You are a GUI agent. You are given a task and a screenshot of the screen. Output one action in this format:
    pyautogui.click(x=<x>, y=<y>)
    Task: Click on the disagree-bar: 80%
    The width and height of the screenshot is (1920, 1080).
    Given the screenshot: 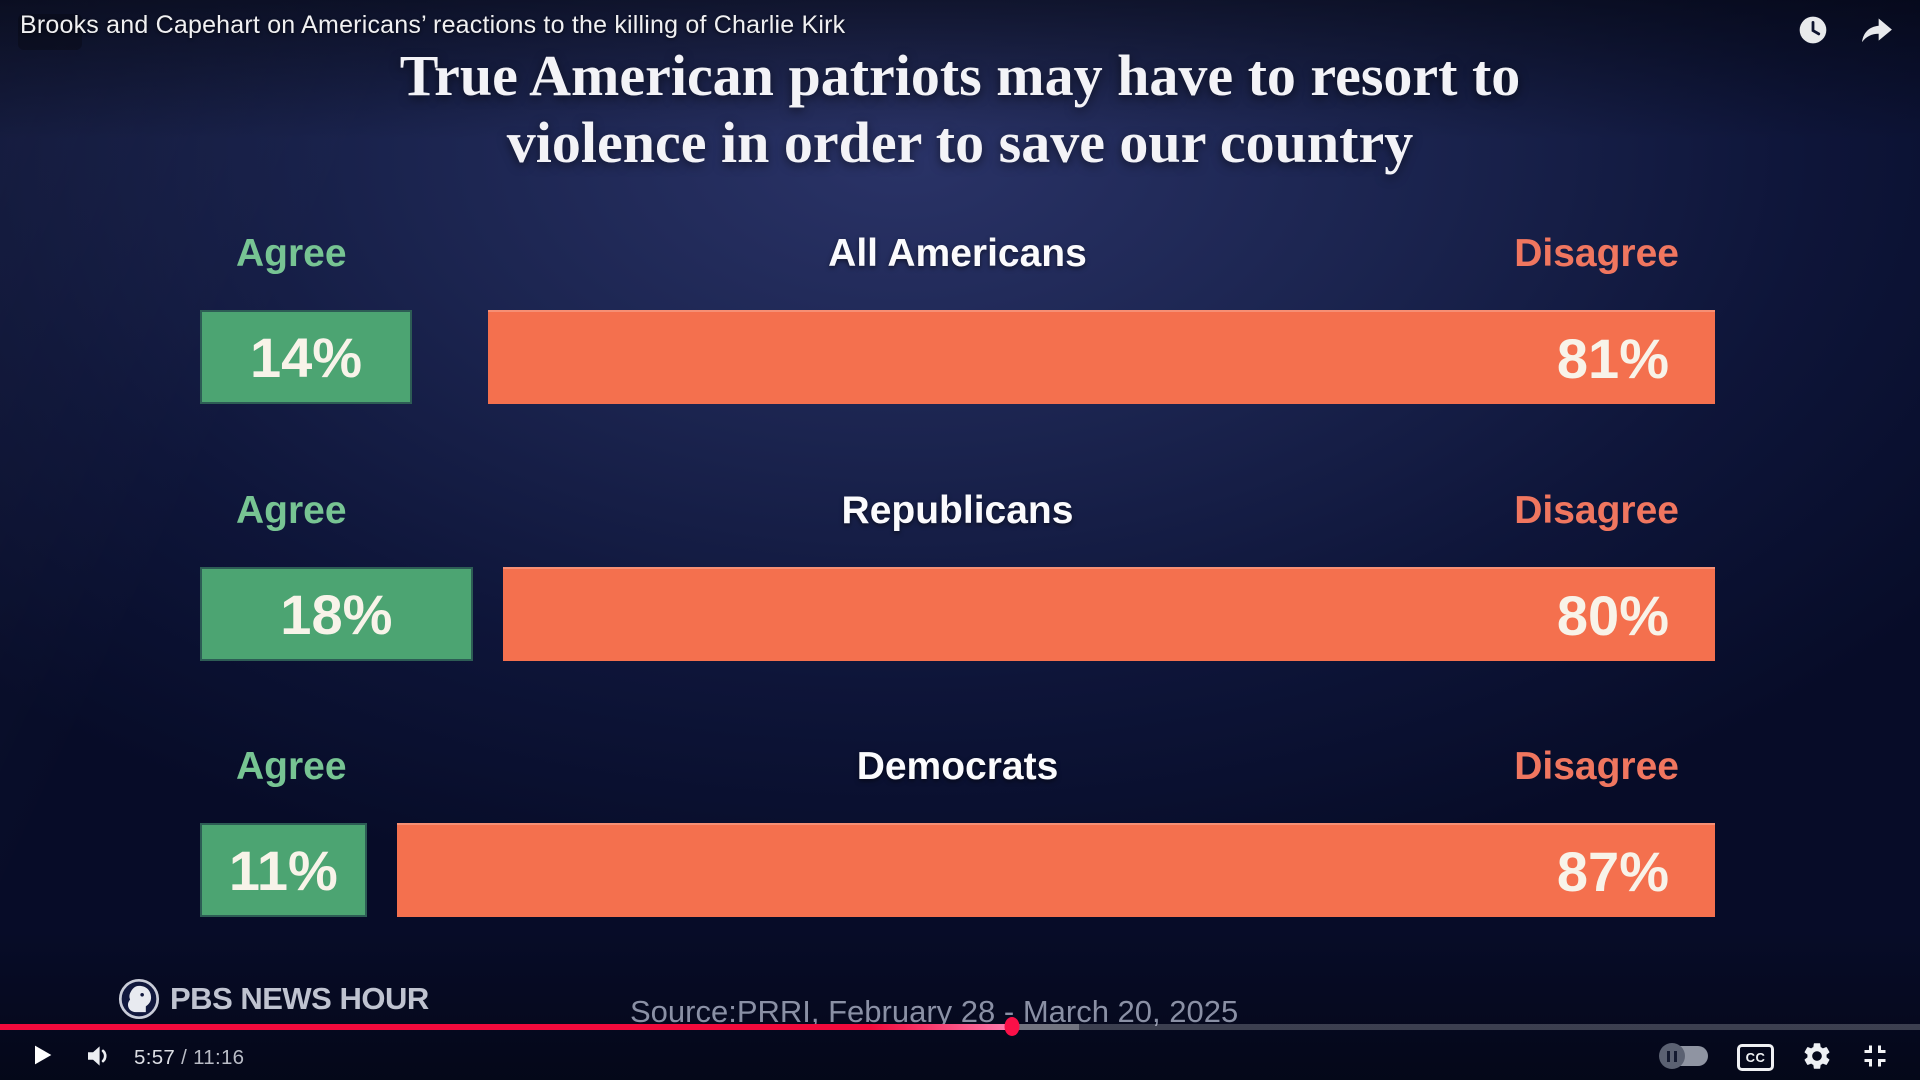 What is the action you would take?
    pyautogui.click(x=1109, y=614)
    